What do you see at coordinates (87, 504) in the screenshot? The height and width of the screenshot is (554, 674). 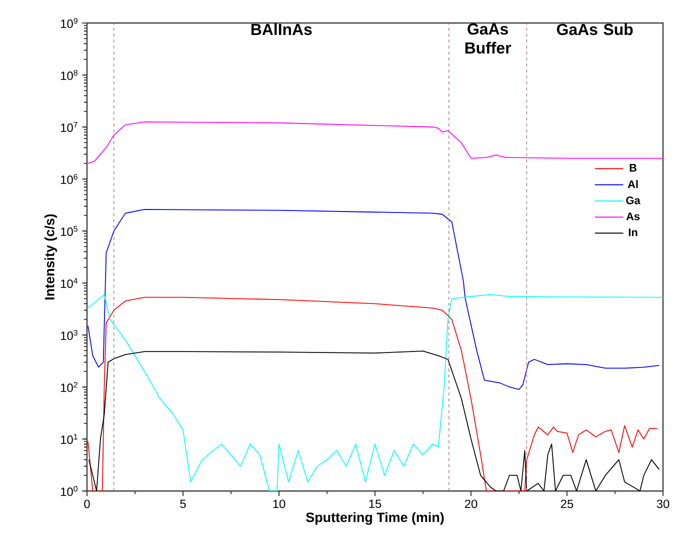 I see `x-tick-label: 0` at bounding box center [87, 504].